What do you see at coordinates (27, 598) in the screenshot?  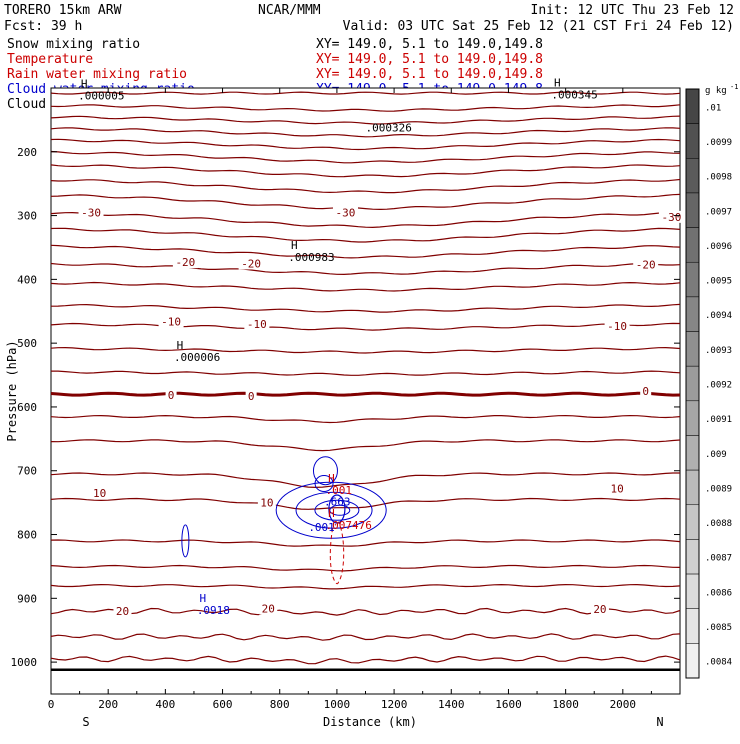 I see `y-tick-label: 900` at bounding box center [27, 598].